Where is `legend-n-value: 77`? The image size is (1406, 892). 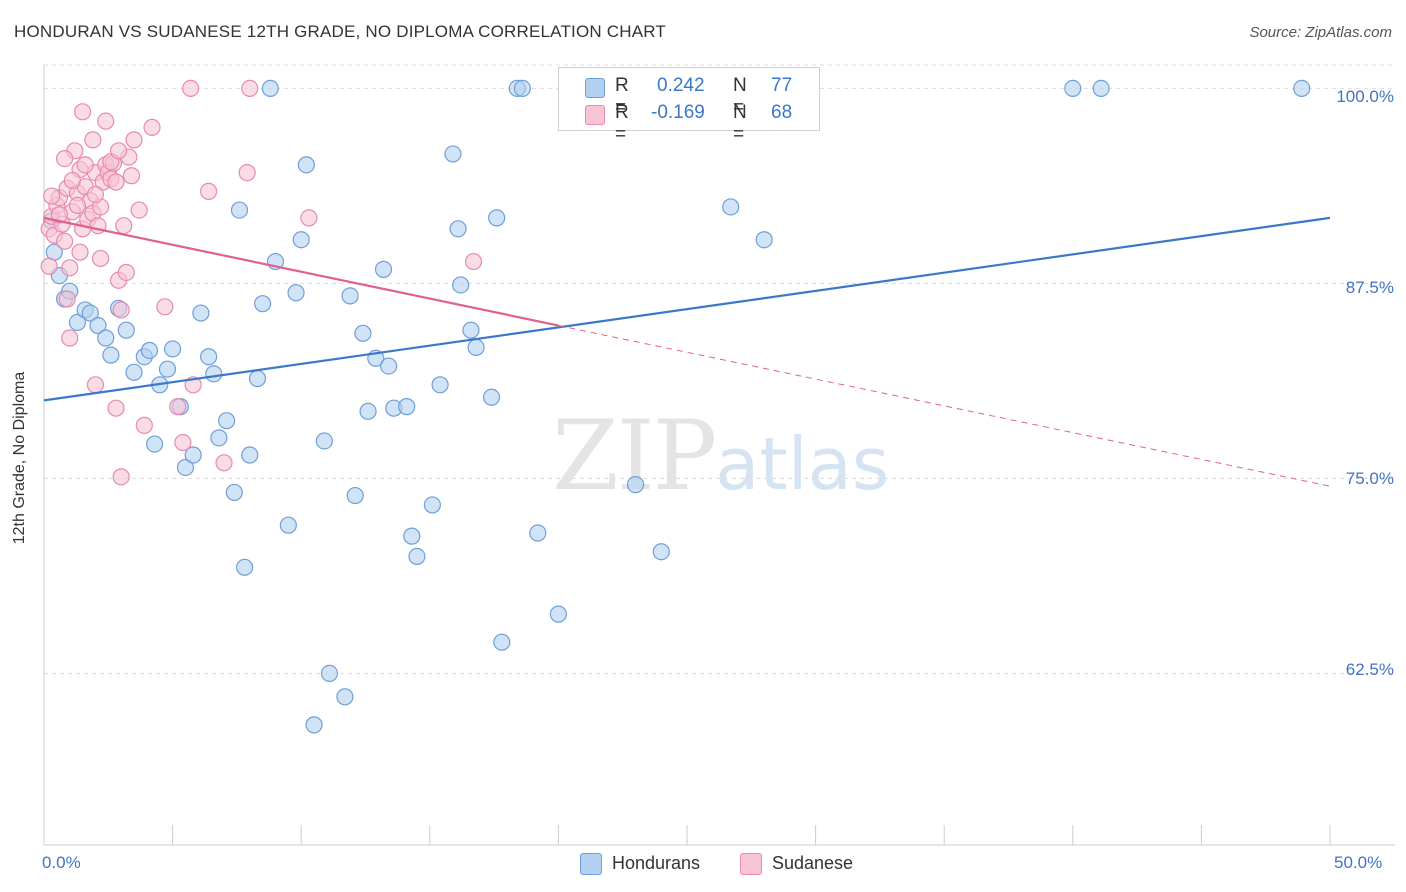
legend-n-value: 77 is located at coordinates (782, 85).